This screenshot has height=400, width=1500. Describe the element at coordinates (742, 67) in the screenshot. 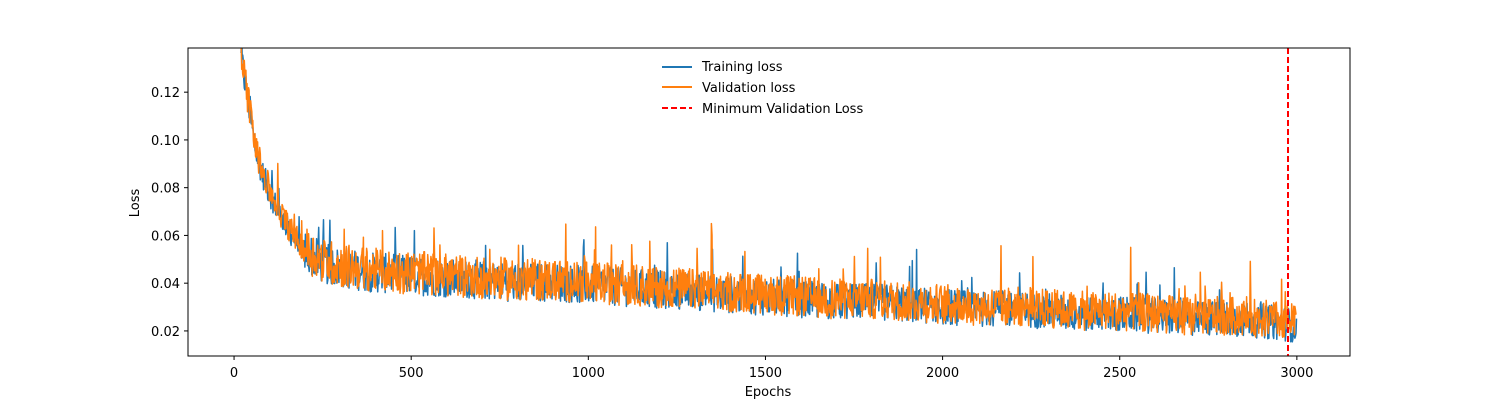

I see `legend-label-training: Training loss` at that location.